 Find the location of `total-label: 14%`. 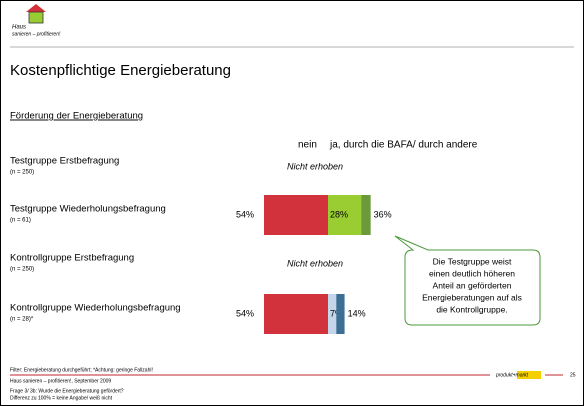

total-label: 14% is located at coordinates (357, 313).